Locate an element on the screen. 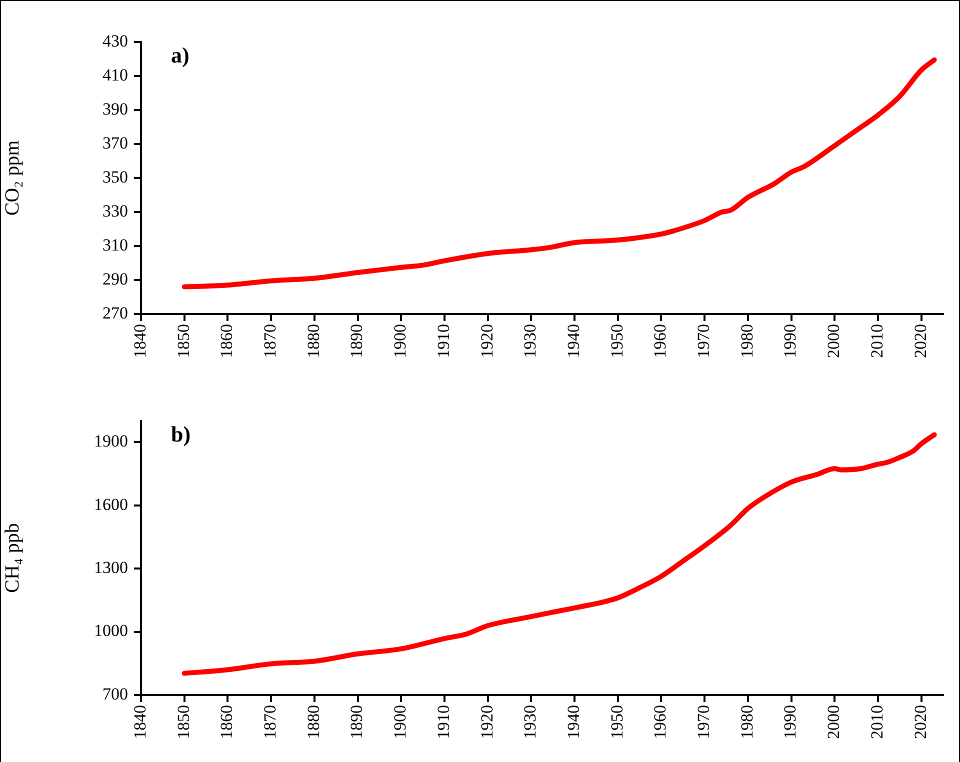 The width and height of the screenshot is (960, 762). y-tick-label: 390 is located at coordinates (115, 108).